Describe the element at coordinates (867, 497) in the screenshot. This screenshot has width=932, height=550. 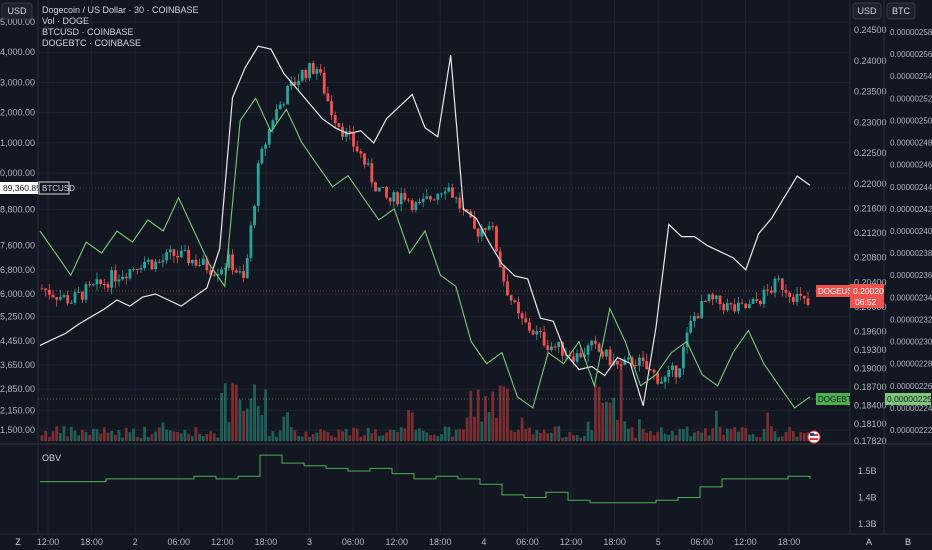
I see `obv-axis: 1.5B 1.4B 1.3B` at that location.